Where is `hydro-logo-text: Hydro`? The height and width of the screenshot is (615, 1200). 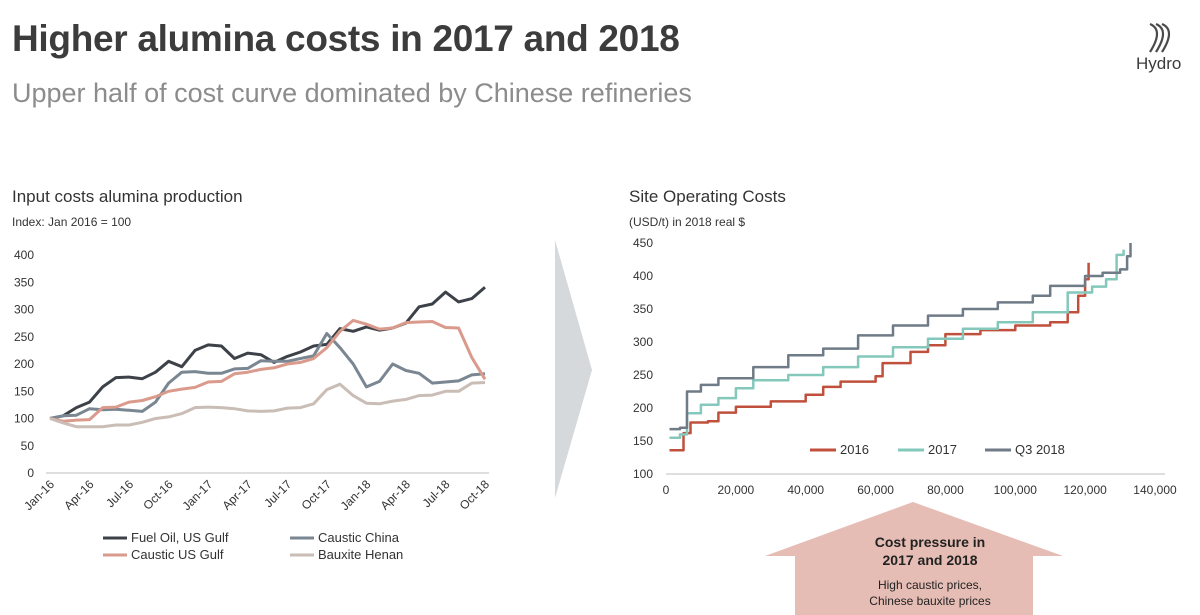 hydro-logo-text: Hydro is located at coordinates (1159, 63).